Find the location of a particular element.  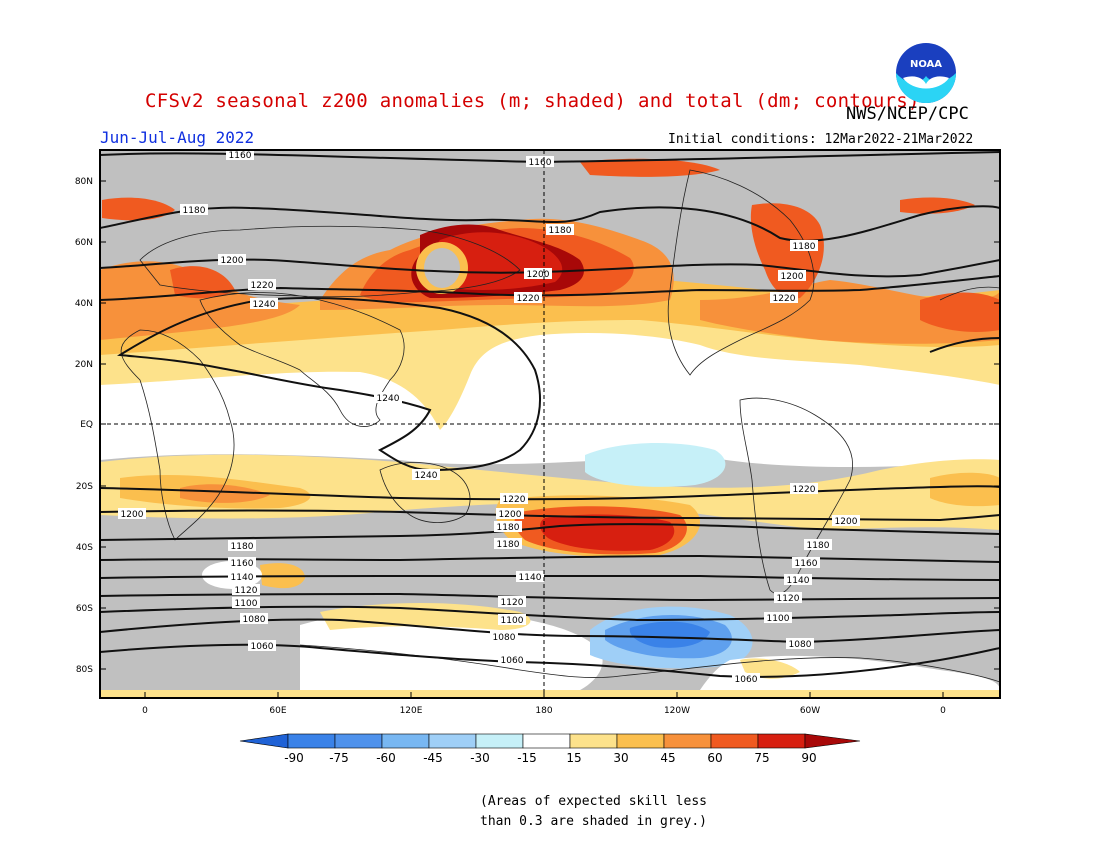

contour-1200-nh is located at coordinates (550, 268).